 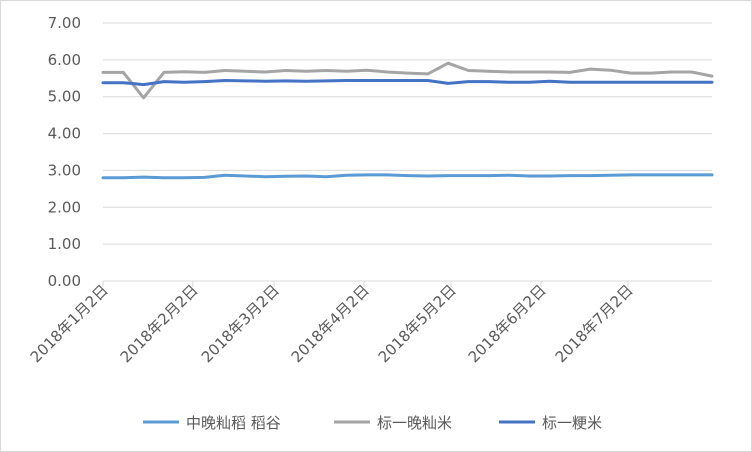 I want to click on x-tick-label: 2018年7月2日, so click(x=594, y=323).